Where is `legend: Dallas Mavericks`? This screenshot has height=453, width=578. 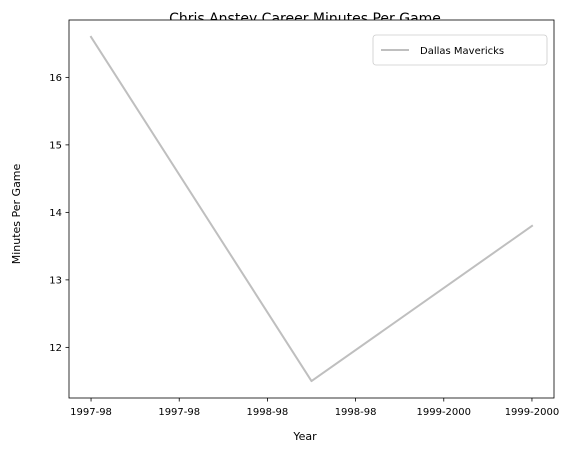
legend: Dallas Mavericks is located at coordinates (460, 50).